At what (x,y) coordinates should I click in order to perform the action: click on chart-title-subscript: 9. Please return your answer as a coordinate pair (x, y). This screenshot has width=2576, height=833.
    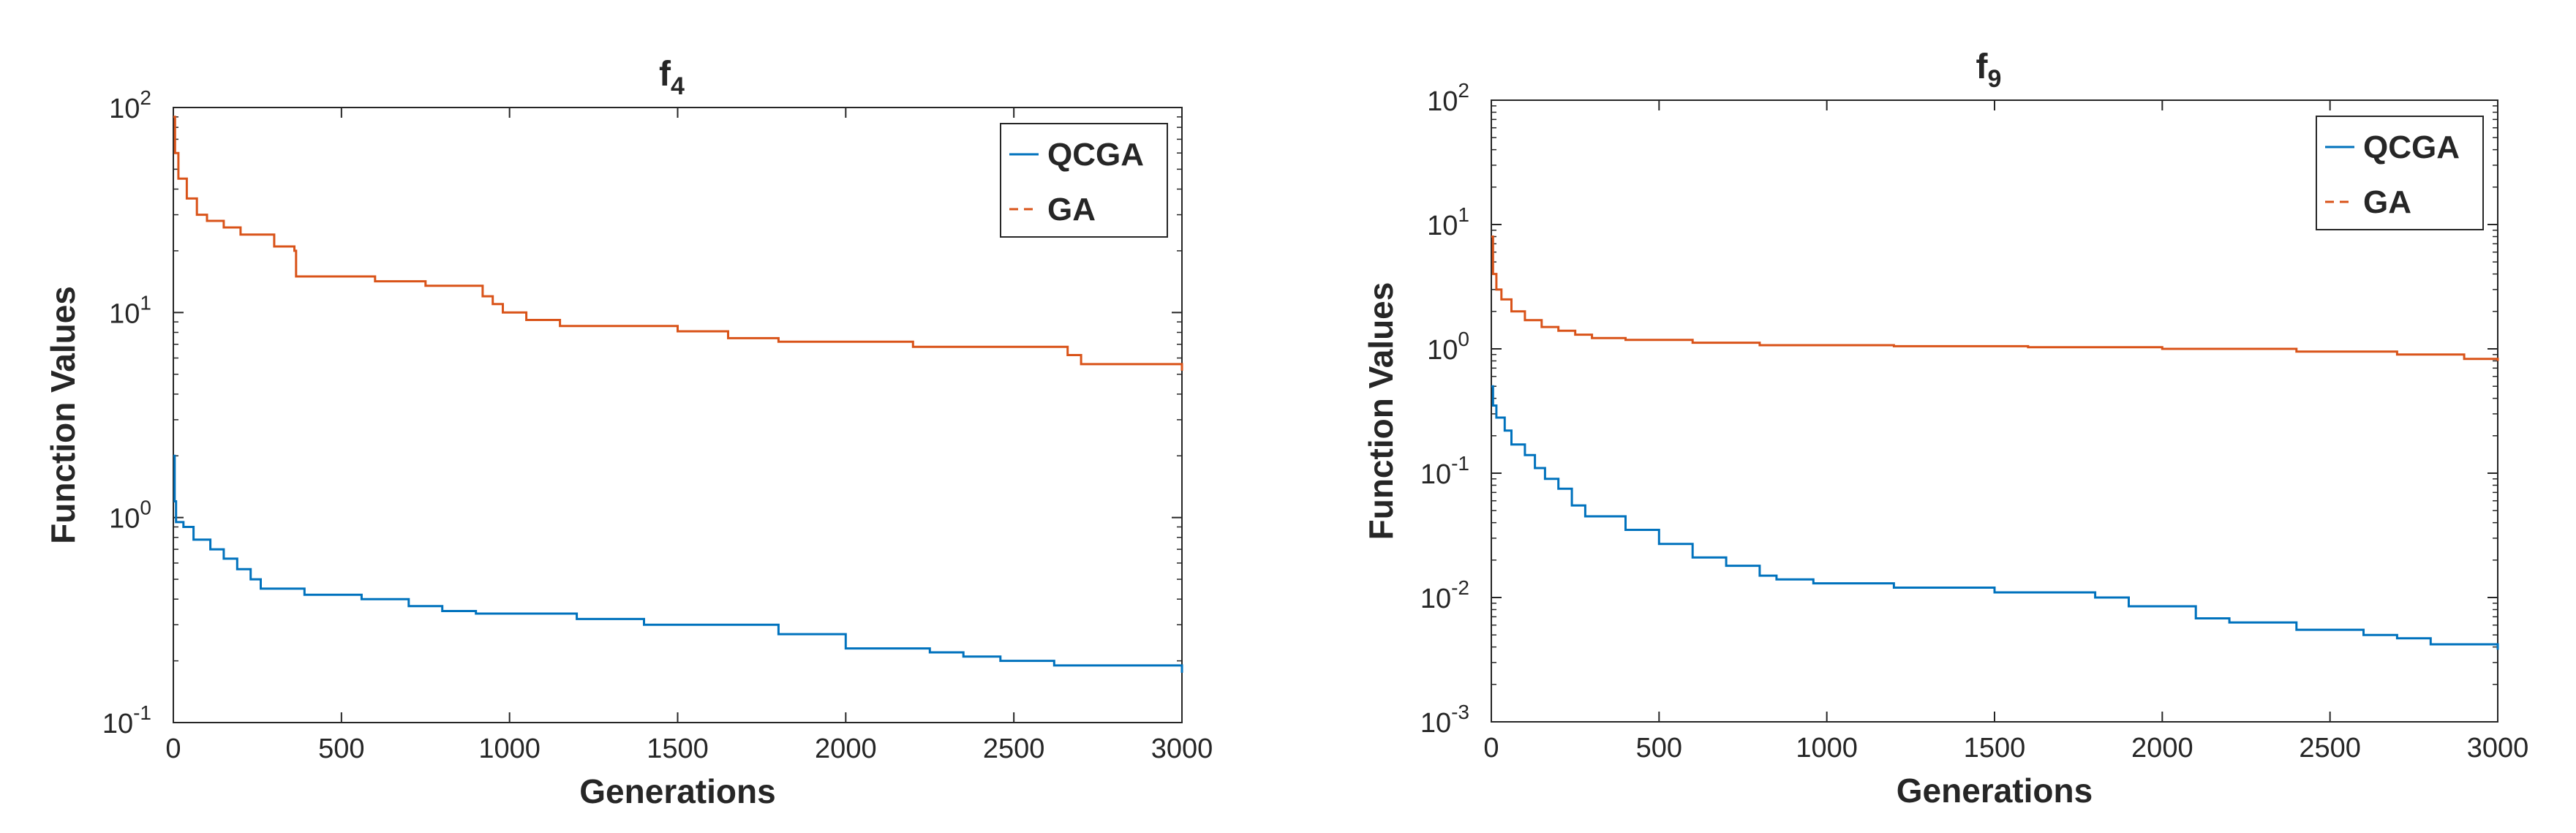
    Looking at the image, I should click on (1995, 79).